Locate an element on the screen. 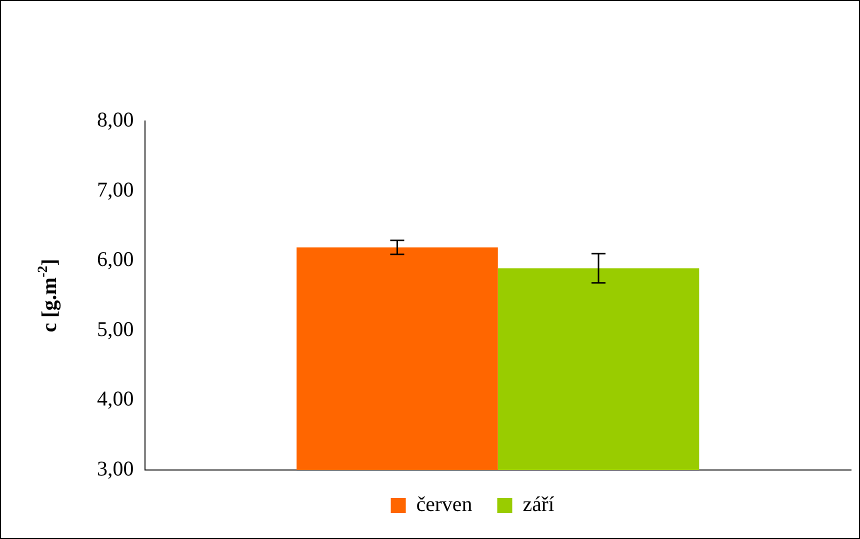 This screenshot has height=539, width=860. y-tick-label: 5,00 is located at coordinates (115, 328).